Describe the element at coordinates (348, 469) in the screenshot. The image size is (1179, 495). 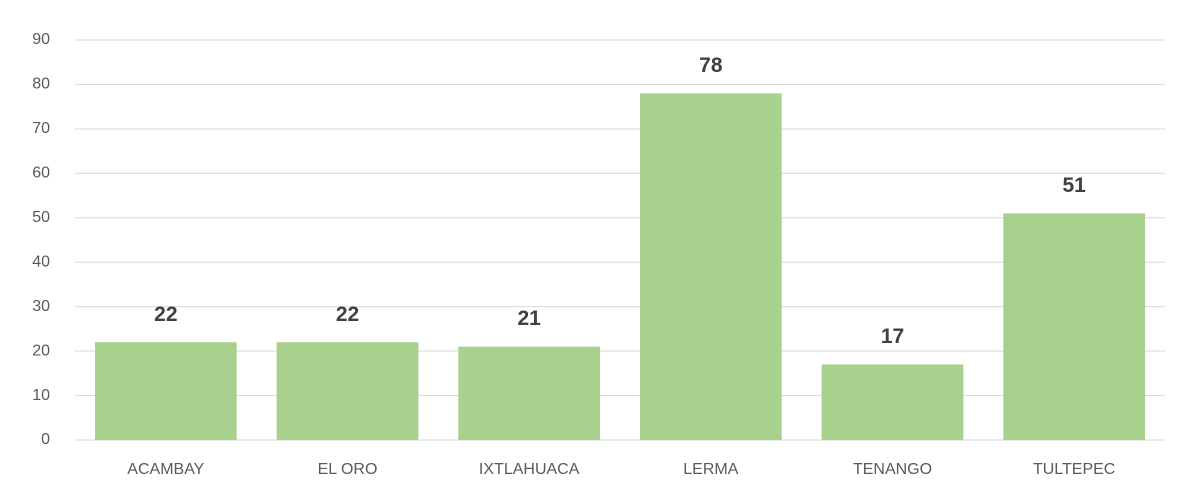
I see `x-tick-label: EL ORO` at that location.